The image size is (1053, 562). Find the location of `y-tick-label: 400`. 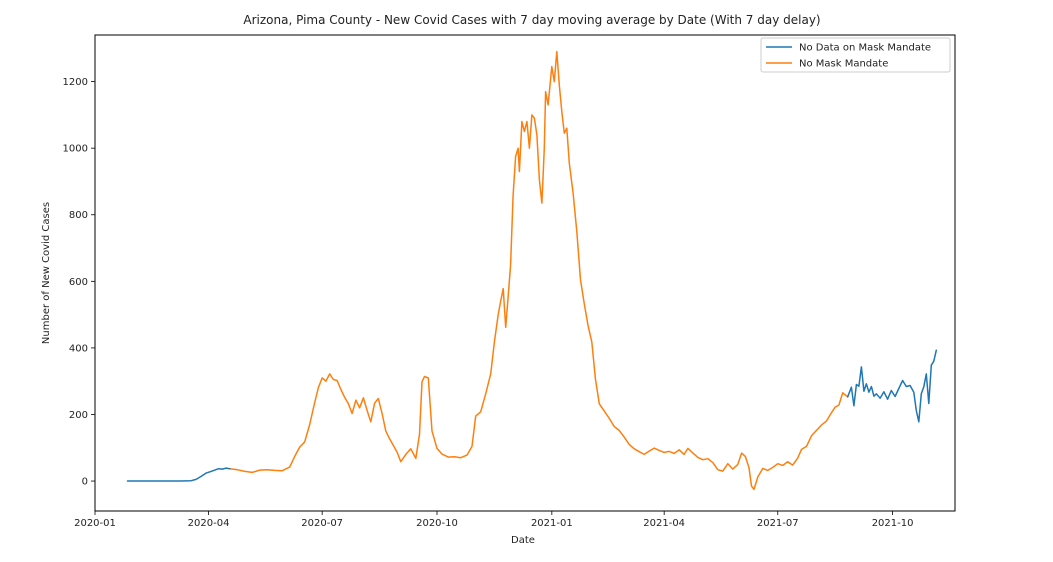

y-tick-label: 400 is located at coordinates (78, 348).